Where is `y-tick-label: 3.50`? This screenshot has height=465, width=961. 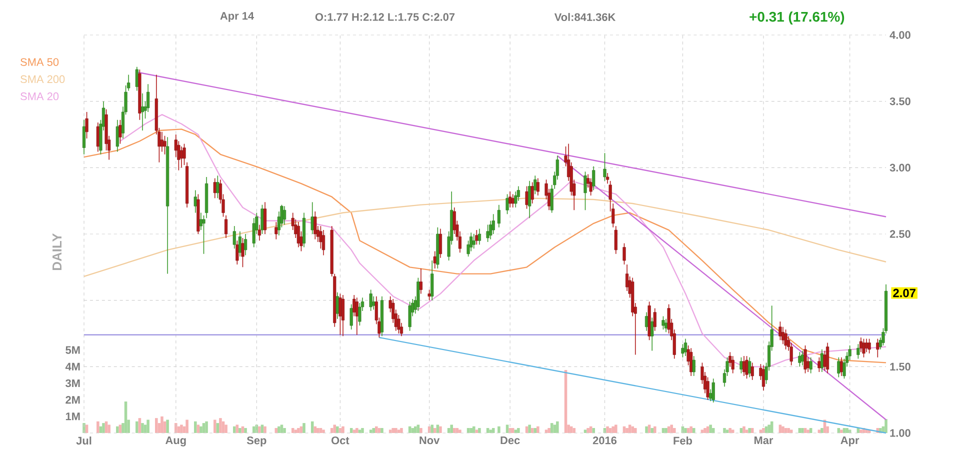
y-tick-label: 3.50 is located at coordinates (900, 101).